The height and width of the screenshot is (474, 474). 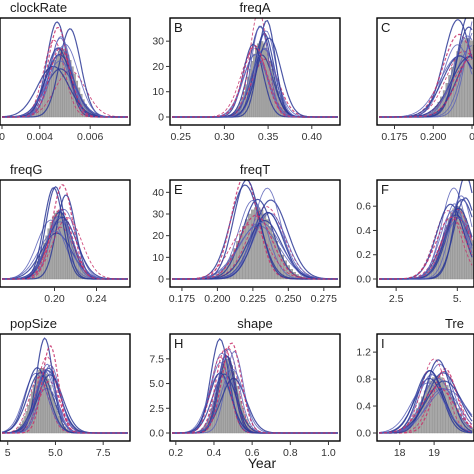 What do you see at coordinates (396, 299) in the screenshot?
I see `x-tick-label: 2.5` at bounding box center [396, 299].